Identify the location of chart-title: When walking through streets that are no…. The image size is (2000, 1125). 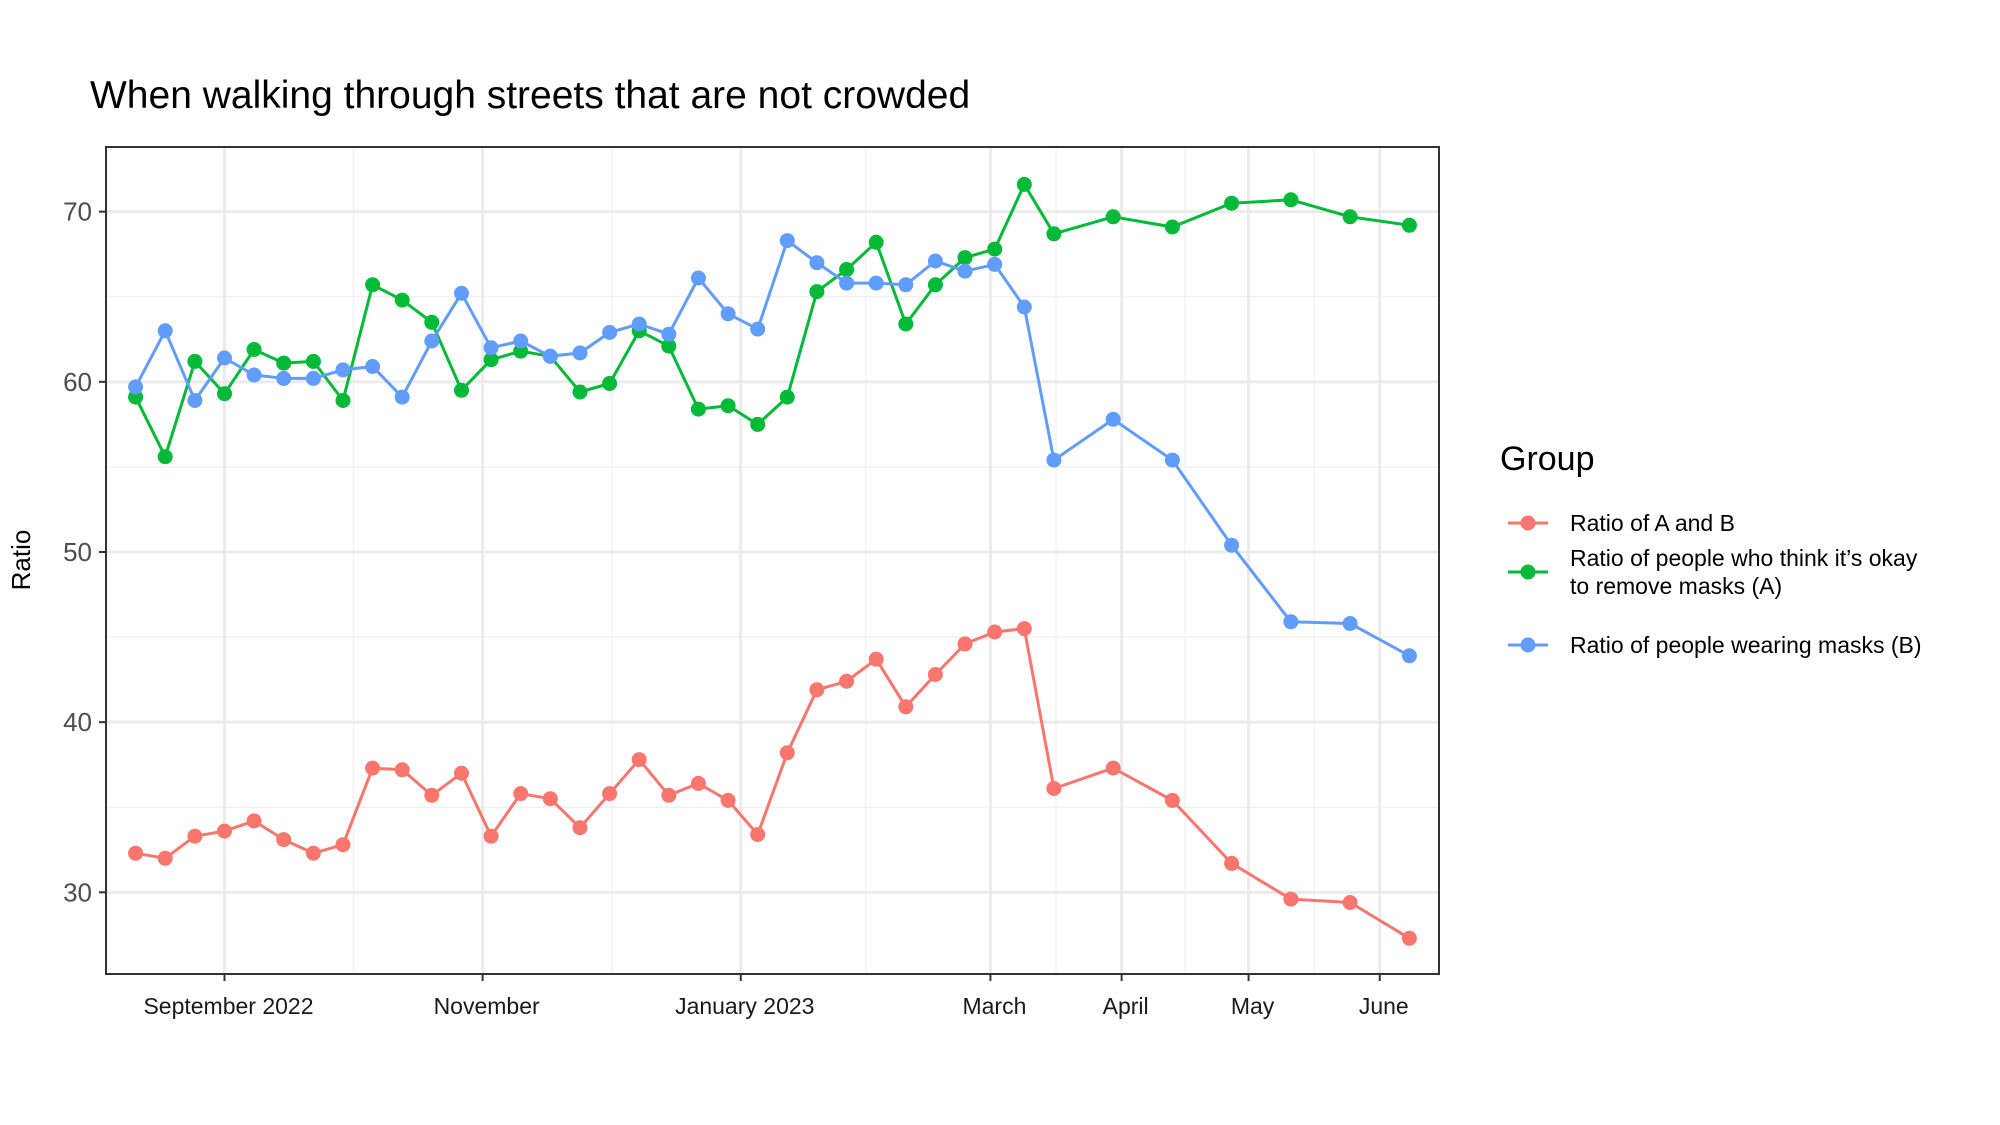
(530, 95).